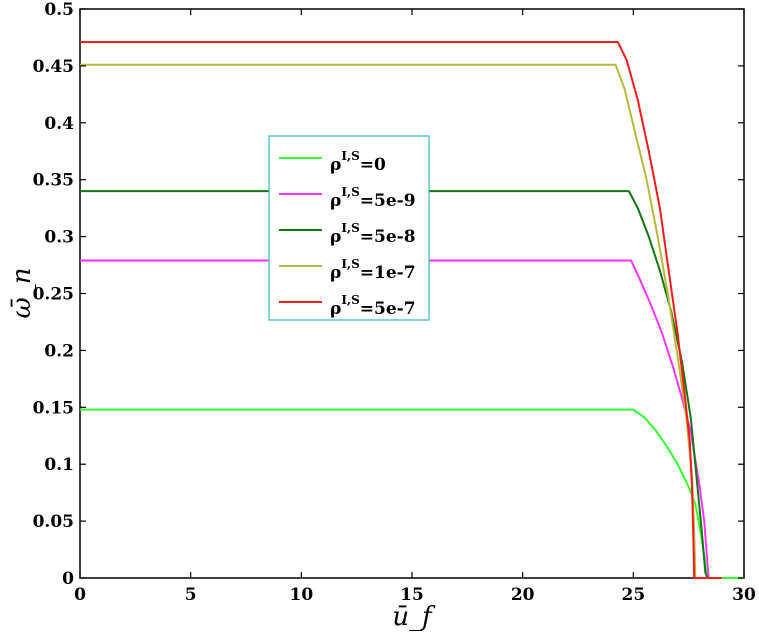  Describe the element at coordinates (414, 617) in the screenshot. I see `x-axis-label: ū_f` at that location.